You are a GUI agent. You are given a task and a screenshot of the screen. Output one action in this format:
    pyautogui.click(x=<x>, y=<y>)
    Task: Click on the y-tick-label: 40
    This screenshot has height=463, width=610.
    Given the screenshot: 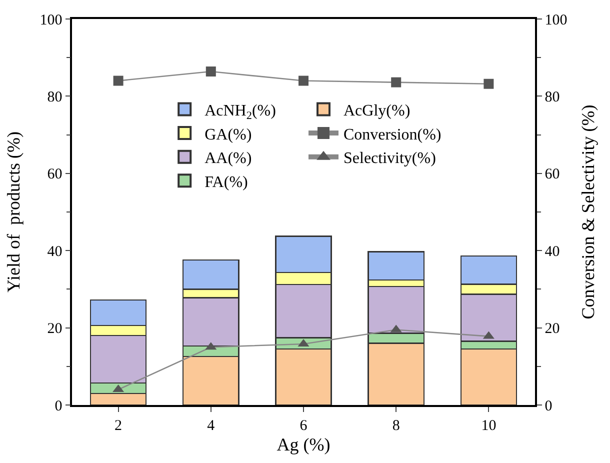 What is the action you would take?
    pyautogui.click(x=54, y=252)
    